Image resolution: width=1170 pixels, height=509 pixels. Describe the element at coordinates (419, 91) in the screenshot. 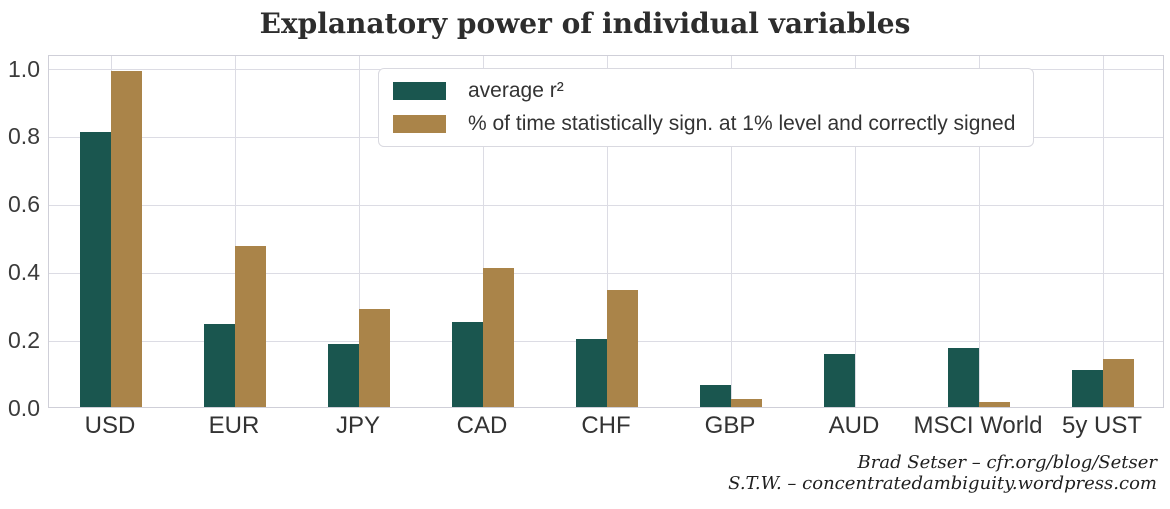

I see `legend-swatch-average-r2` at that location.